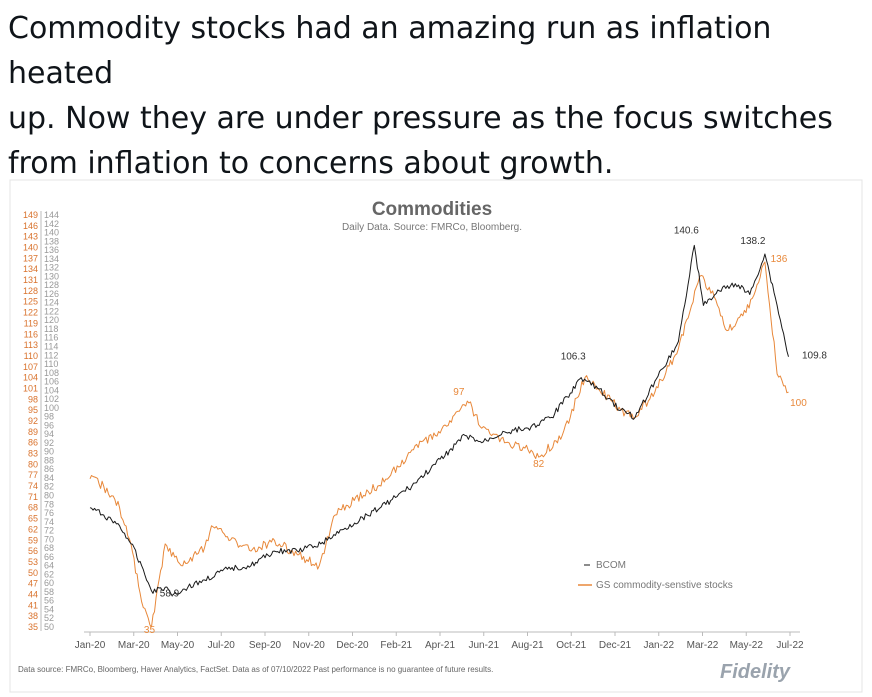 The width and height of the screenshot is (872, 697). I want to click on y-right-tick-label: 122, so click(51, 311).